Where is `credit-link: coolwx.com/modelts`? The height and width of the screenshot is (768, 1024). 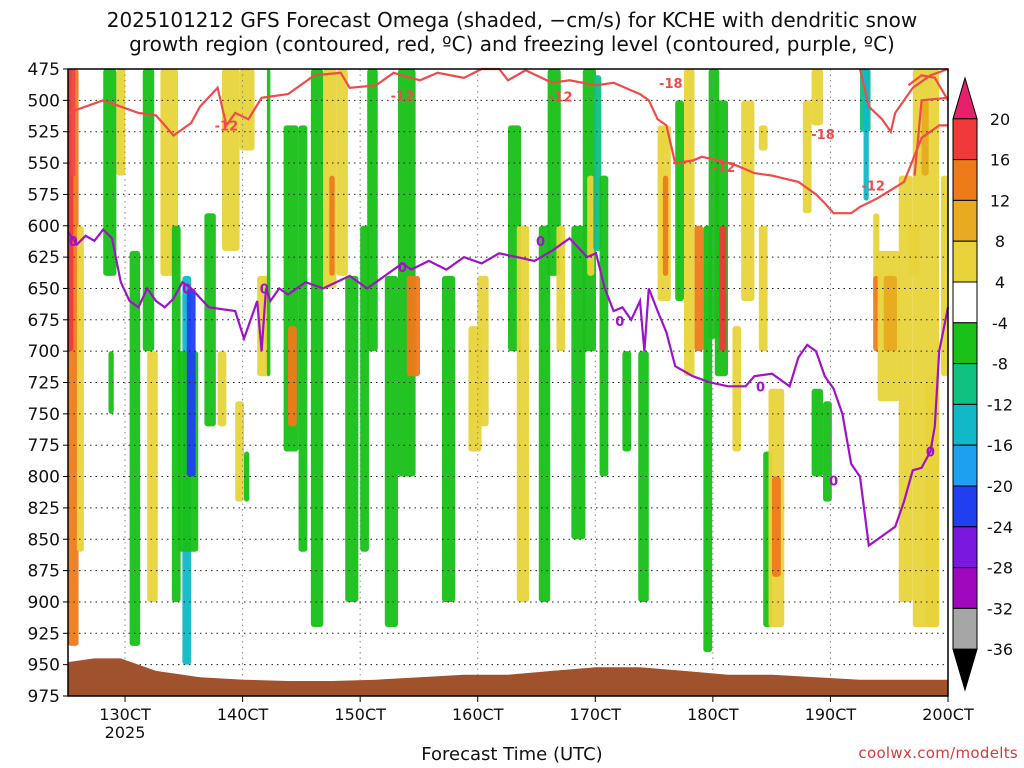 credit-link: coolwx.com/modelts is located at coordinates (938, 753).